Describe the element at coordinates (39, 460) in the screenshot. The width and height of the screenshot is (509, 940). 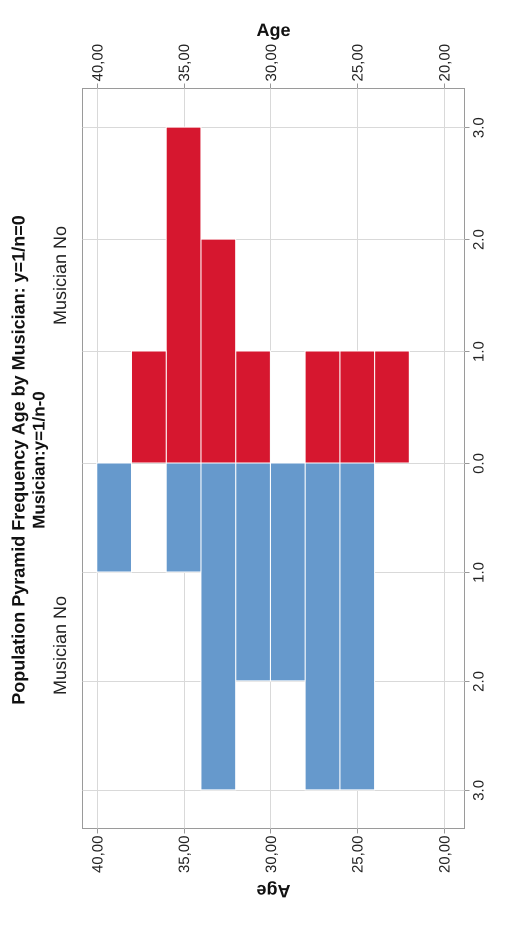
I see `text: Musician:y=1/n-0` at that location.